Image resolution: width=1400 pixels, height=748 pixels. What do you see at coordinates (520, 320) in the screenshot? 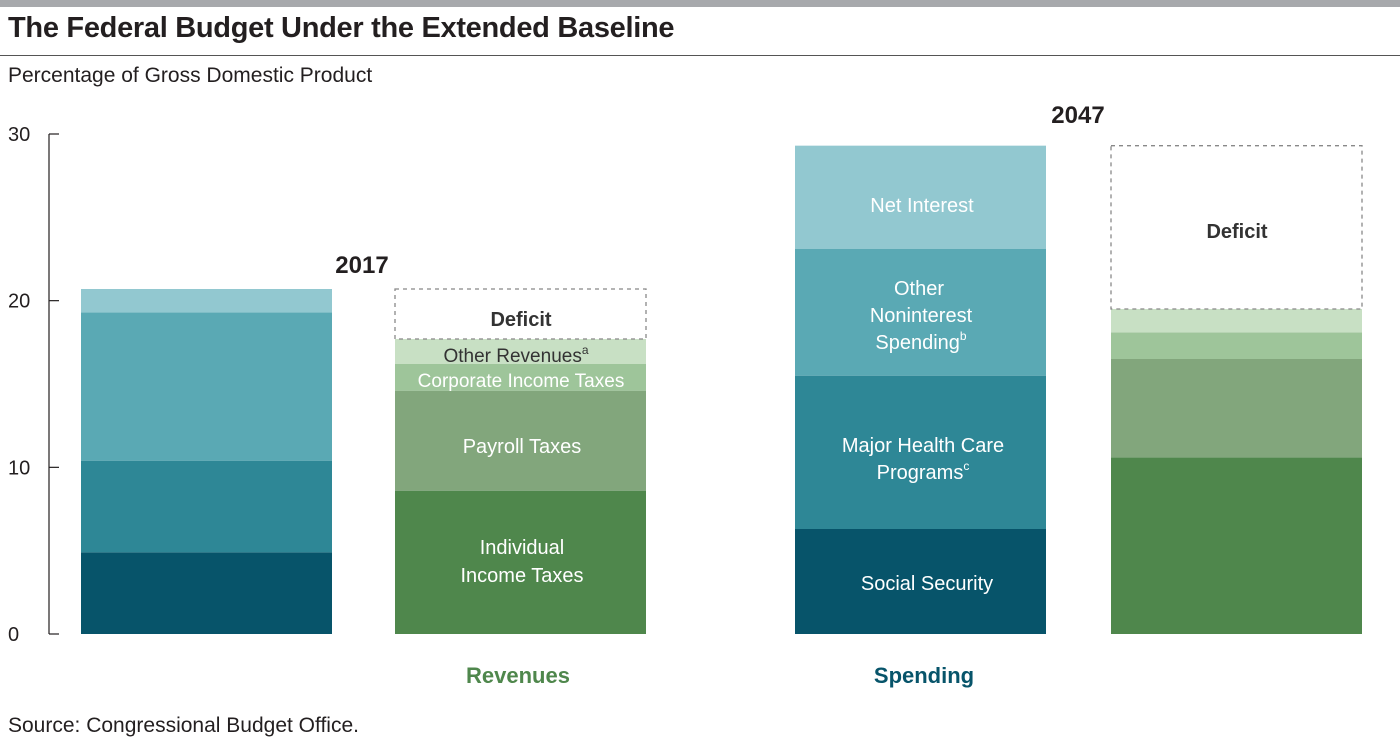
I see `deficit-2017-label: Deficit` at bounding box center [520, 320].